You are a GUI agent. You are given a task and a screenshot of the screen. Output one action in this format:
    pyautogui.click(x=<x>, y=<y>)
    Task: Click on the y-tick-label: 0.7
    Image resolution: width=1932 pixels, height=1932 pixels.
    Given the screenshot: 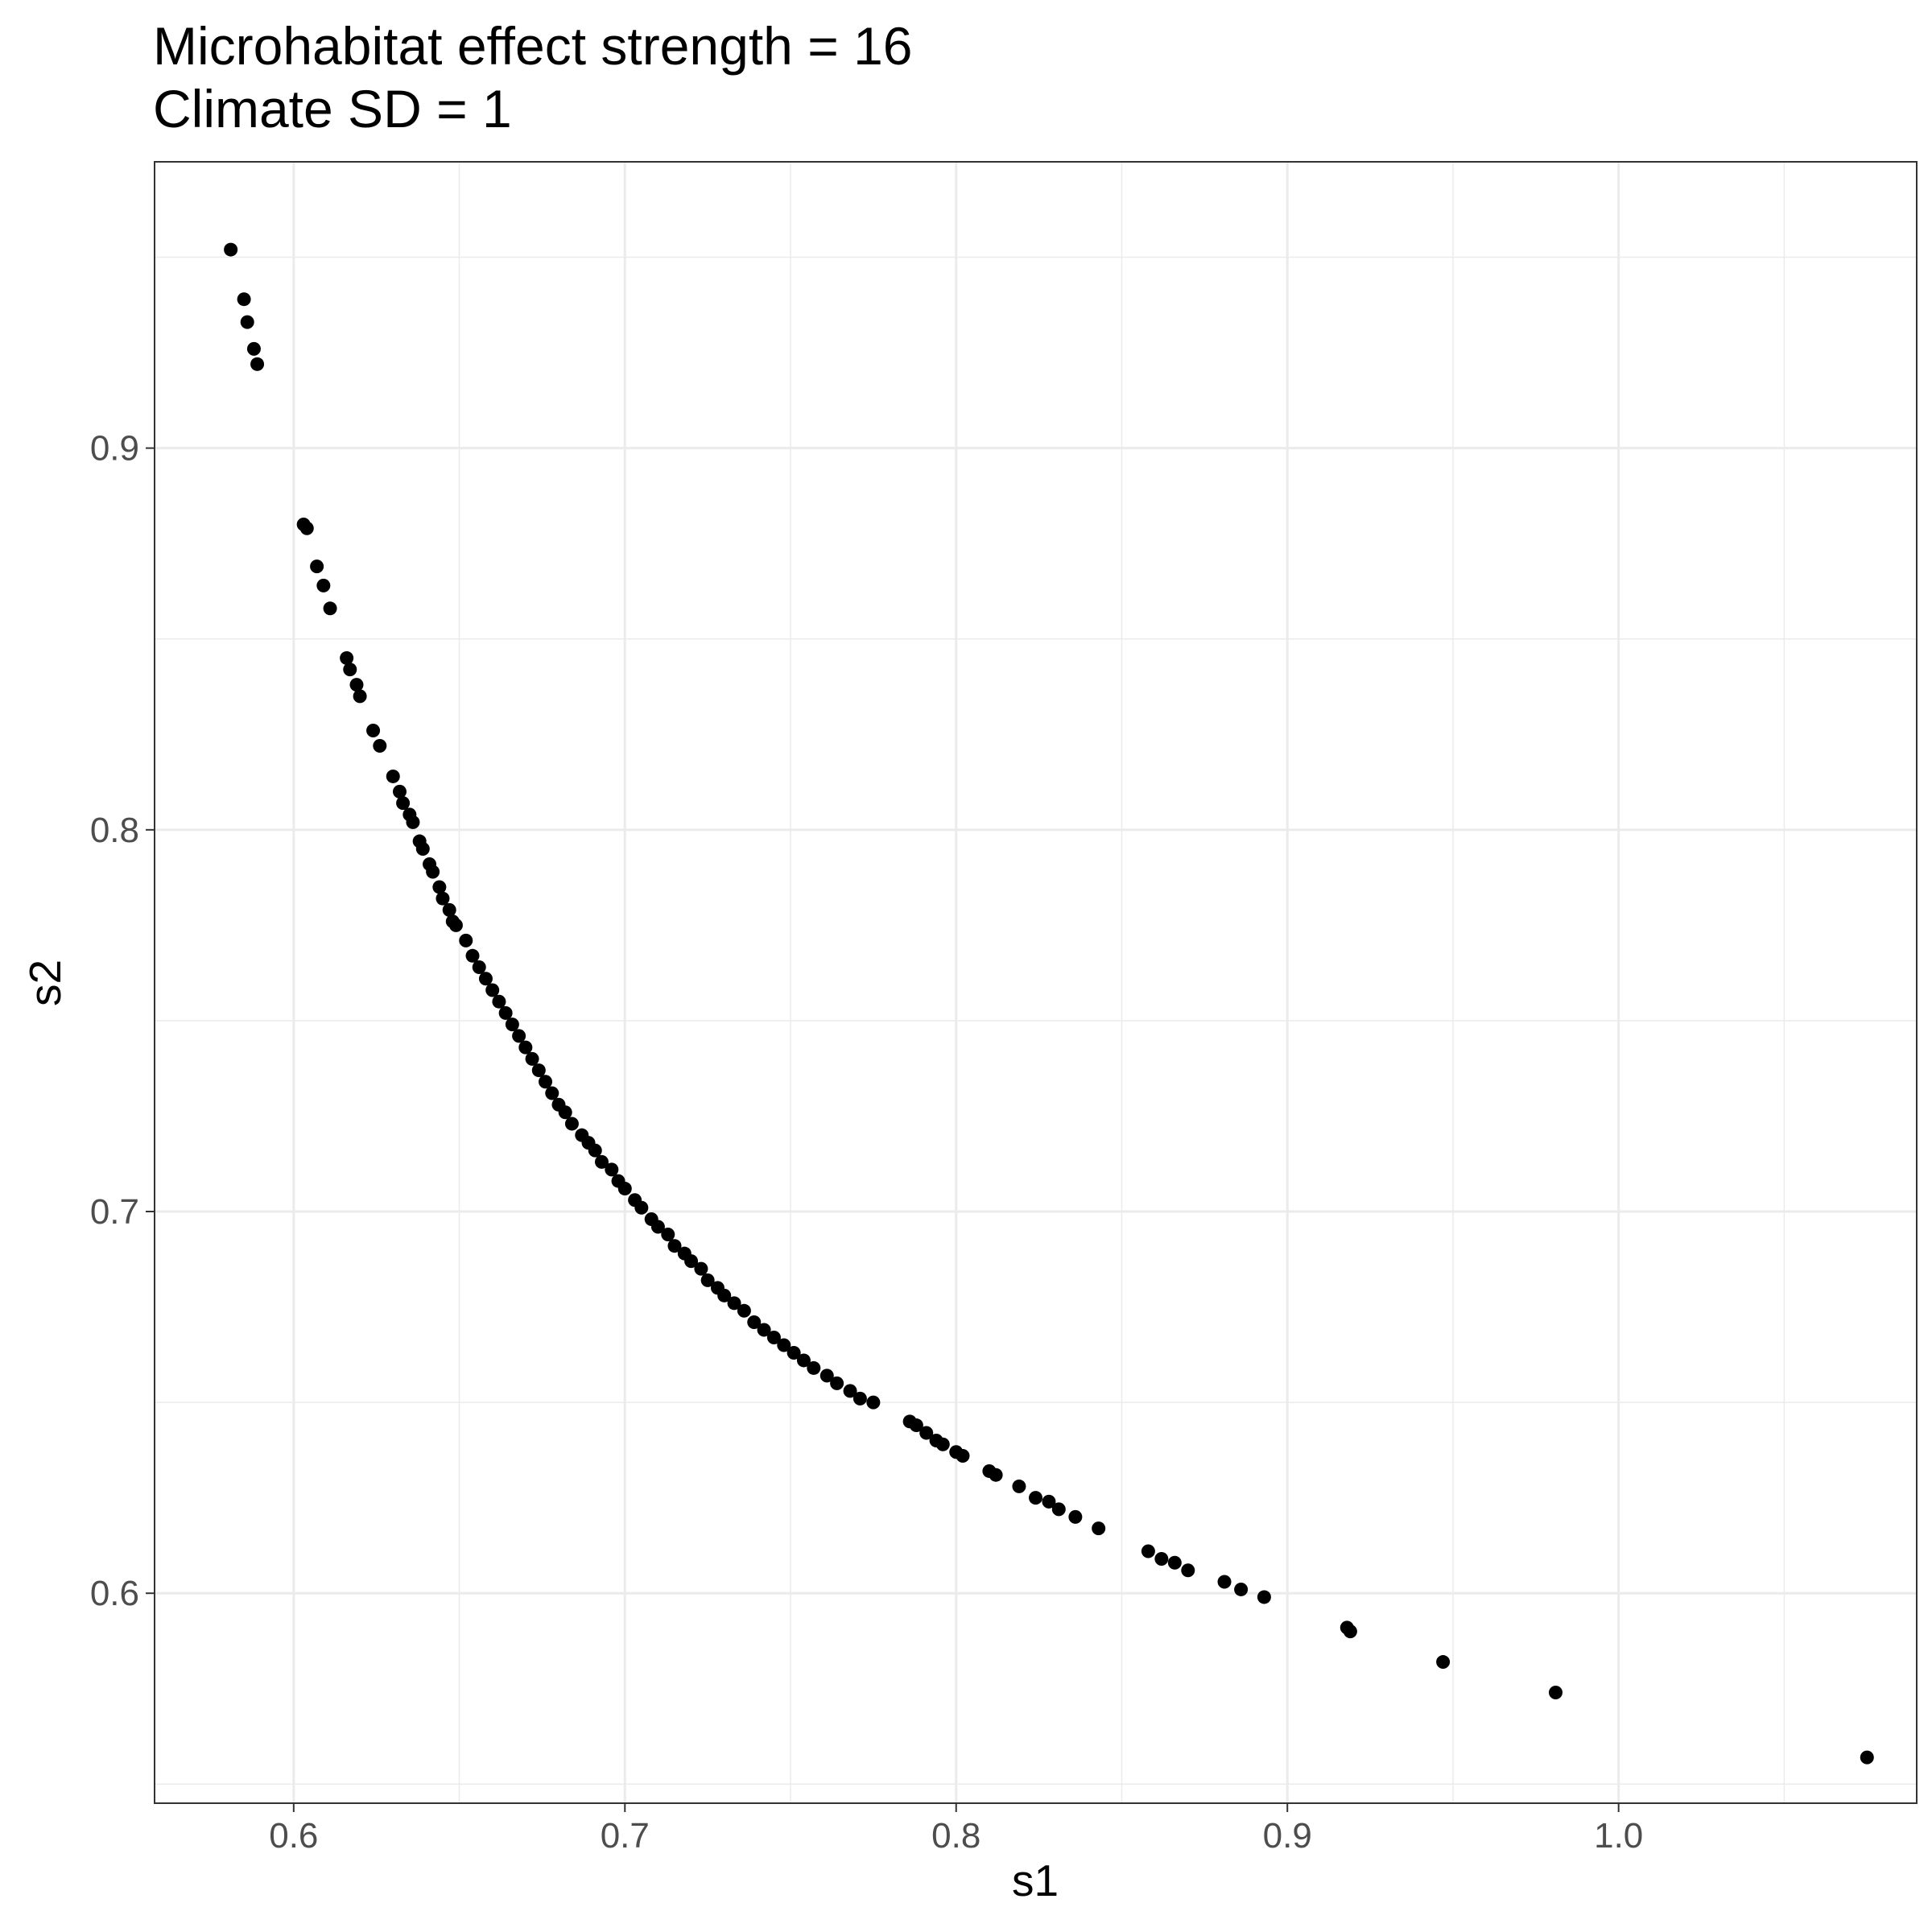 What is the action you would take?
    pyautogui.click(x=114, y=1212)
    